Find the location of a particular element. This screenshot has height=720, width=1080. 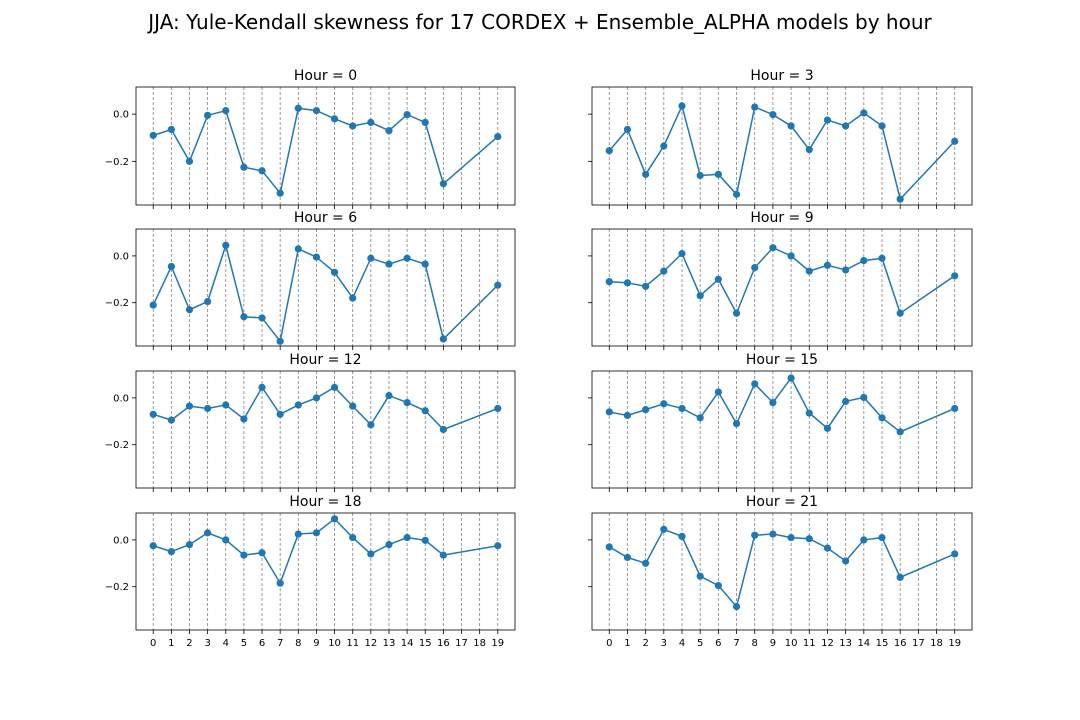

x-tick-label: 19 is located at coordinates (954, 643).